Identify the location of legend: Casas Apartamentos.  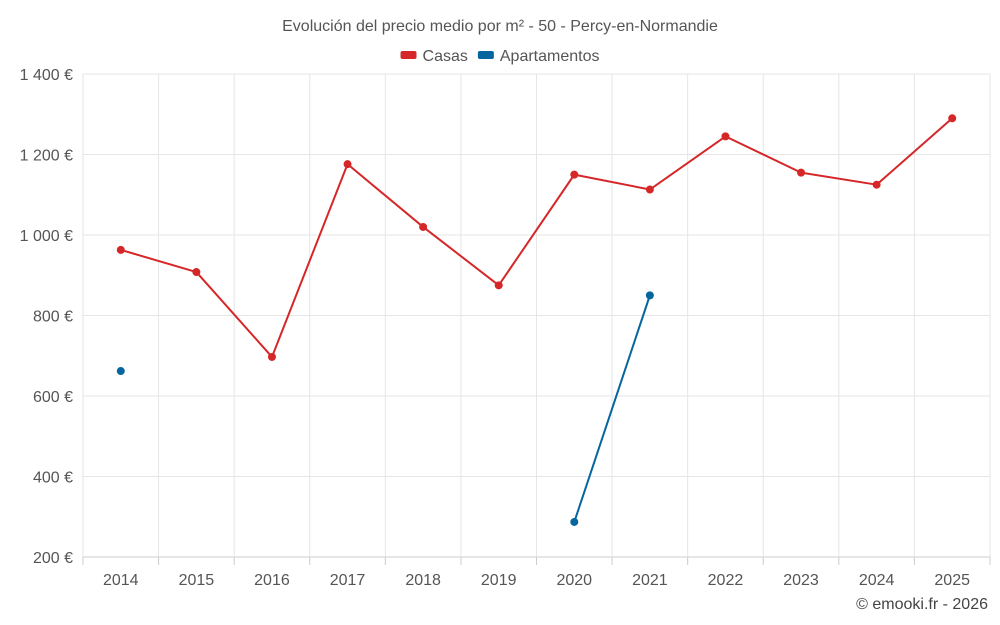
(500, 56).